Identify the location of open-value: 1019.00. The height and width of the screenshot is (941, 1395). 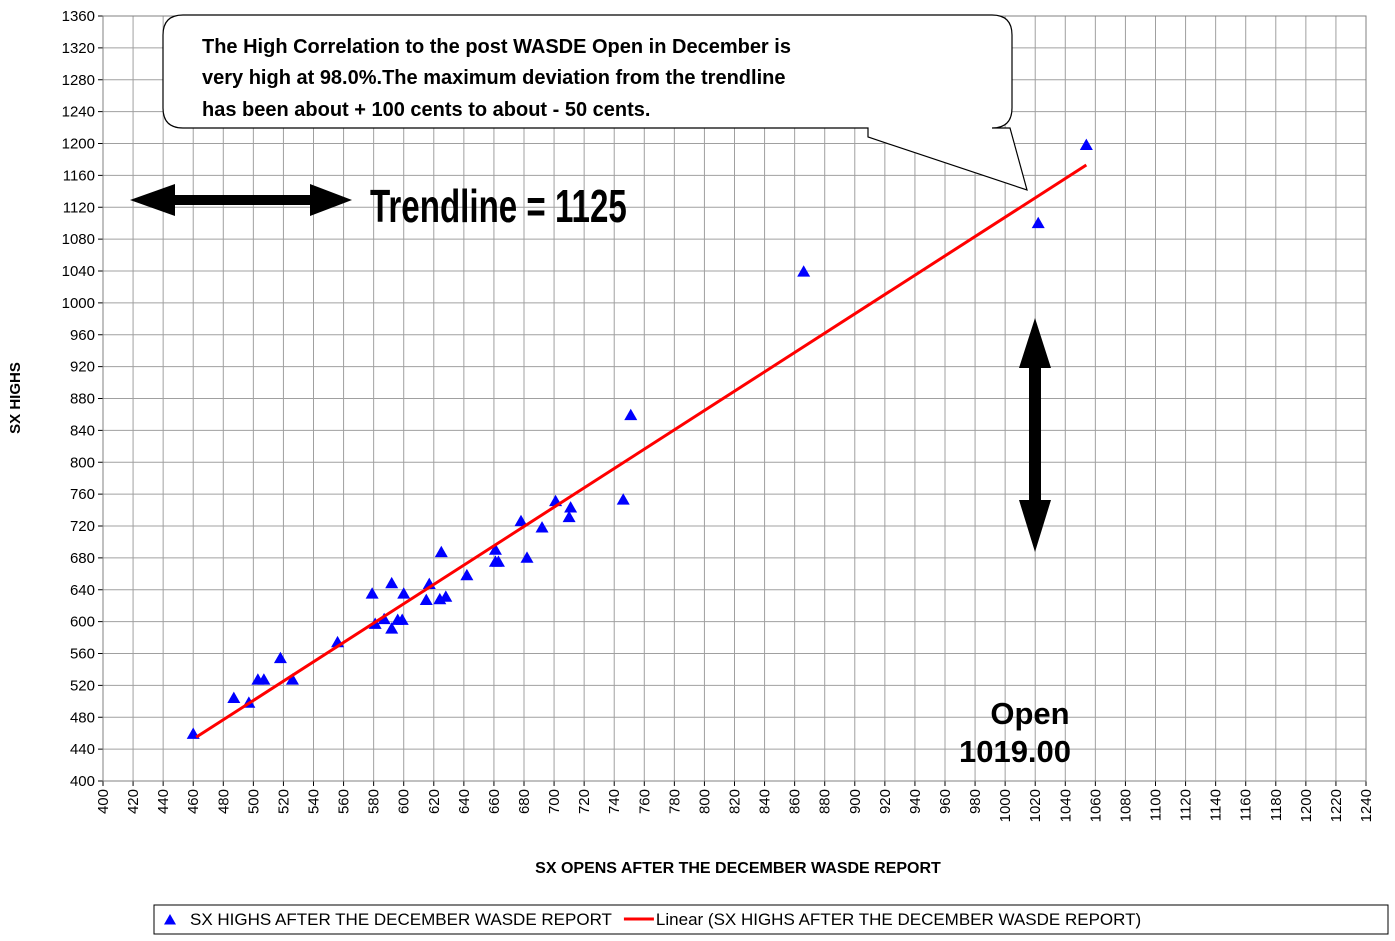
(1015, 751).